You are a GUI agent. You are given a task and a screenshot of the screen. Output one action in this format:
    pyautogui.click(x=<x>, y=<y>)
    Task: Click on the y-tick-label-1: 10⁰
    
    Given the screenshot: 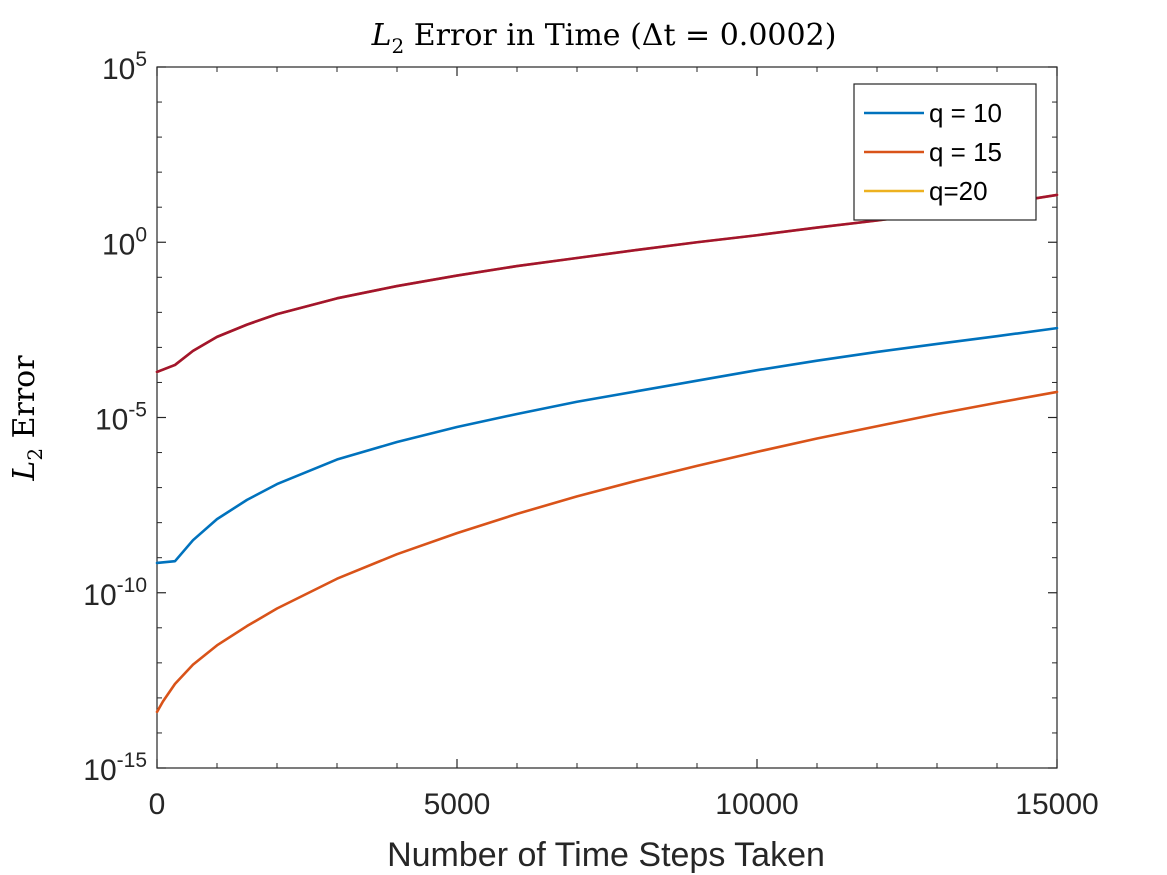 What is the action you would take?
    pyautogui.click(x=124, y=242)
    